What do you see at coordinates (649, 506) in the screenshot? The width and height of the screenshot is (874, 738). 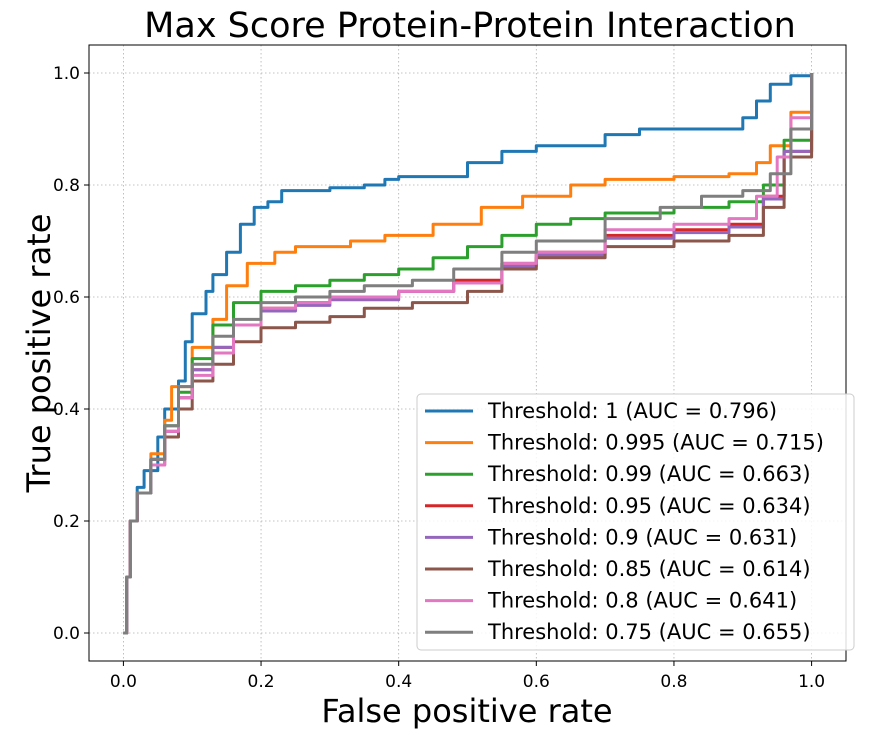 I see `legend-label-3: Threshold: 0.95 (AUC = 0.634)` at bounding box center [649, 506].